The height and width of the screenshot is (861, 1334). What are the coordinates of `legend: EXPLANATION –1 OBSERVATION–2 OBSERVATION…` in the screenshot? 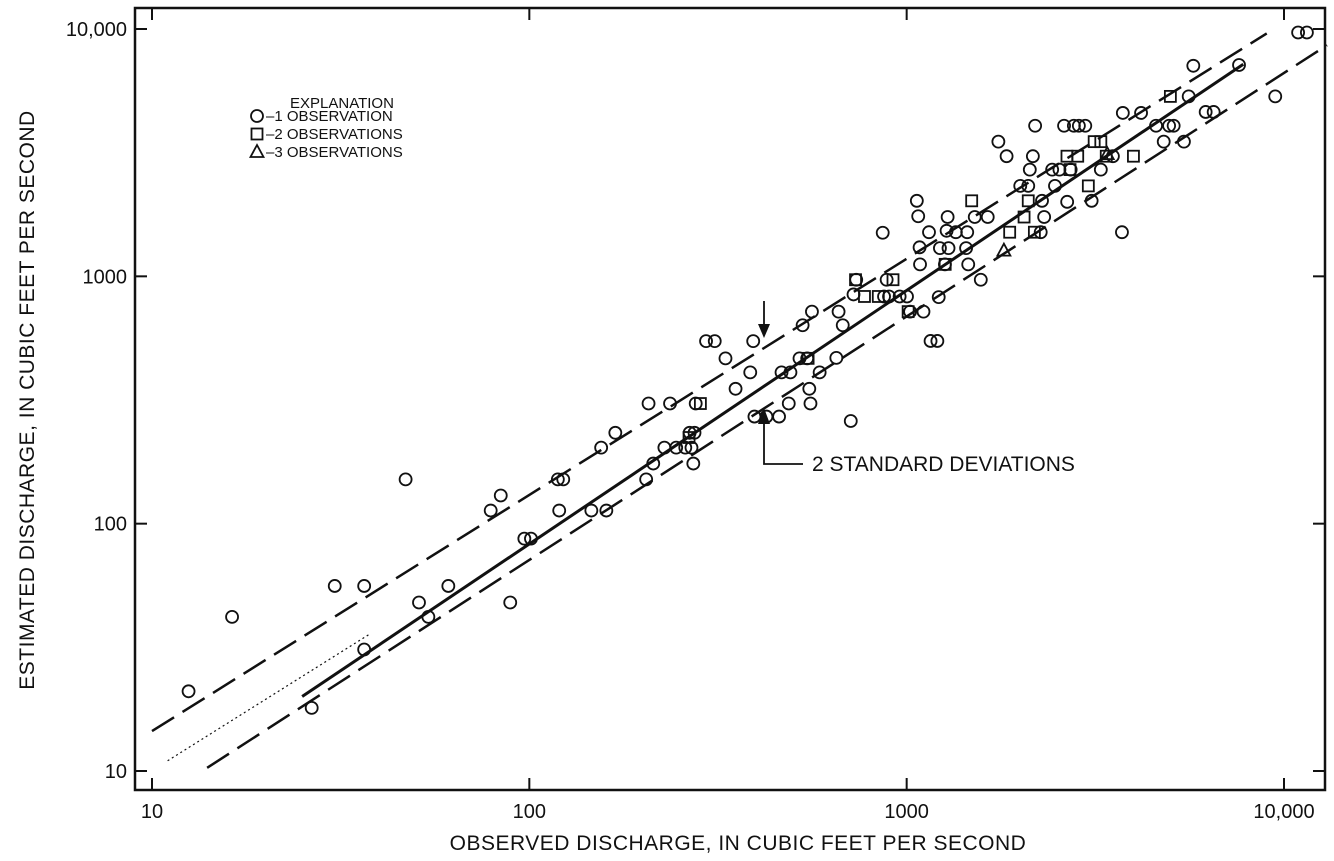 It's located at (325, 128).